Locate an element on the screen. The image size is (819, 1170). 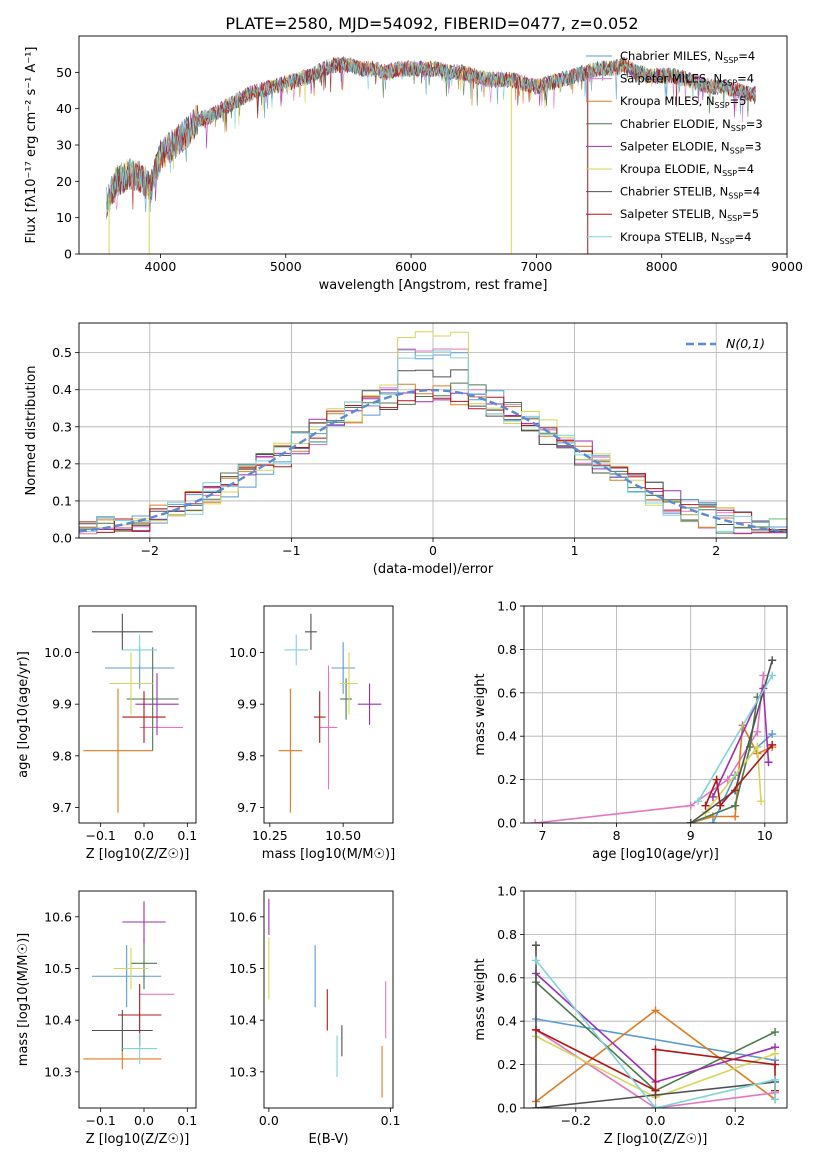
x-tick-label: 10 is located at coordinates (765, 835).